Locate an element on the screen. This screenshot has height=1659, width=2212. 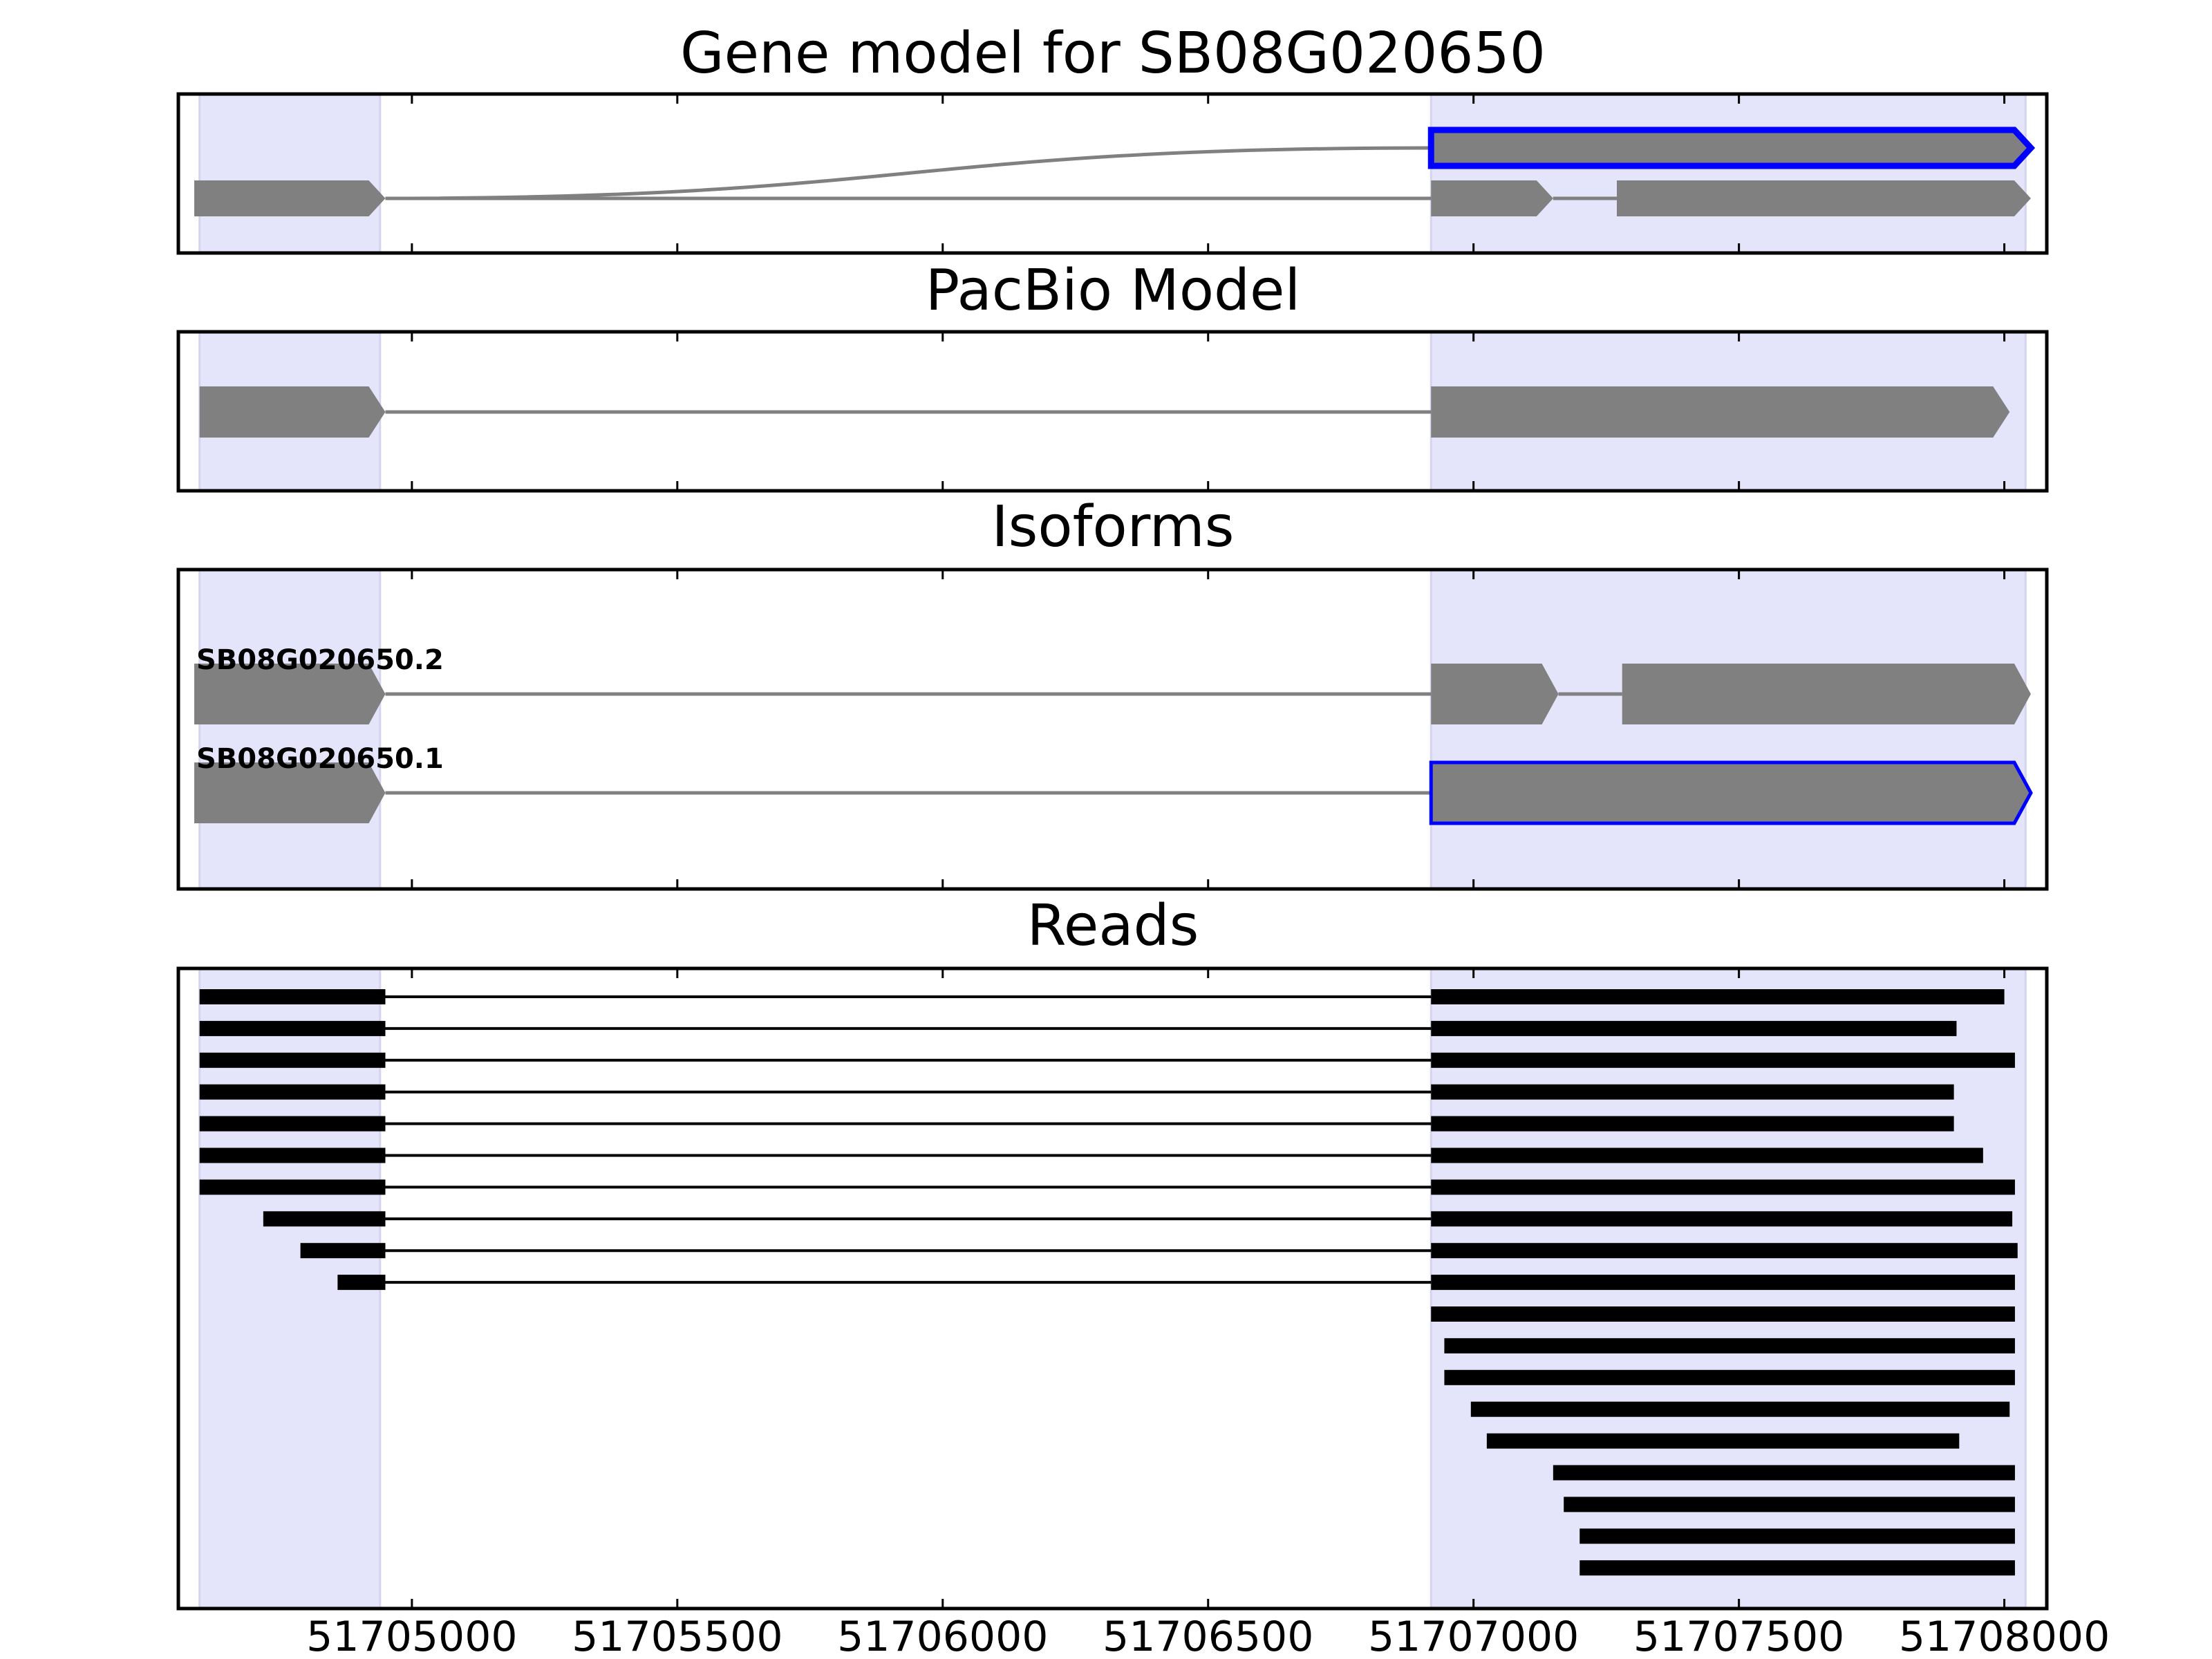
gene-model-panel: Gene model for SB08G020650 is located at coordinates (1112, 138).